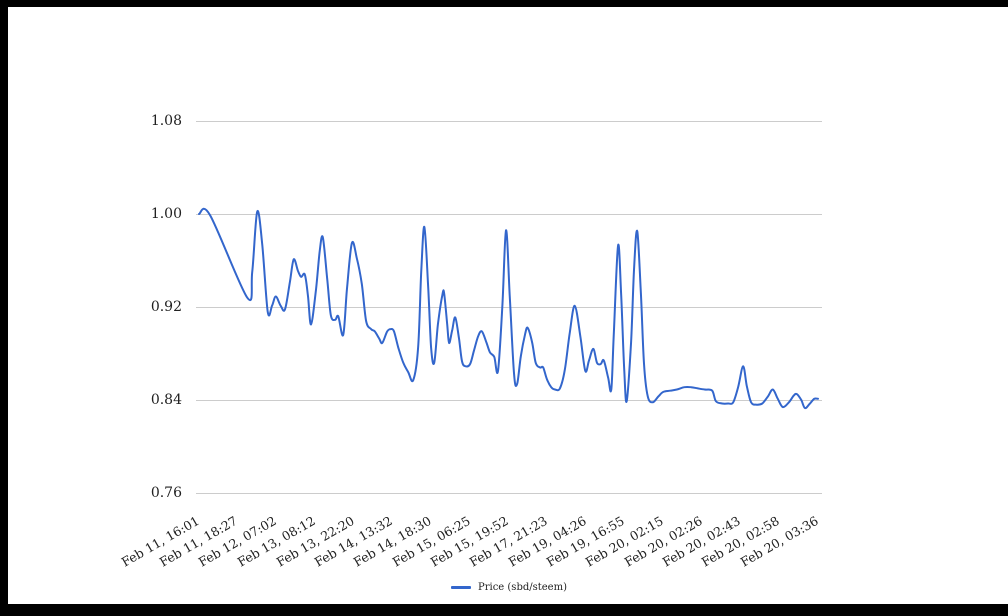 This screenshot has width=1008, height=616. I want to click on legend: Price (sbd/steem), so click(509, 587).